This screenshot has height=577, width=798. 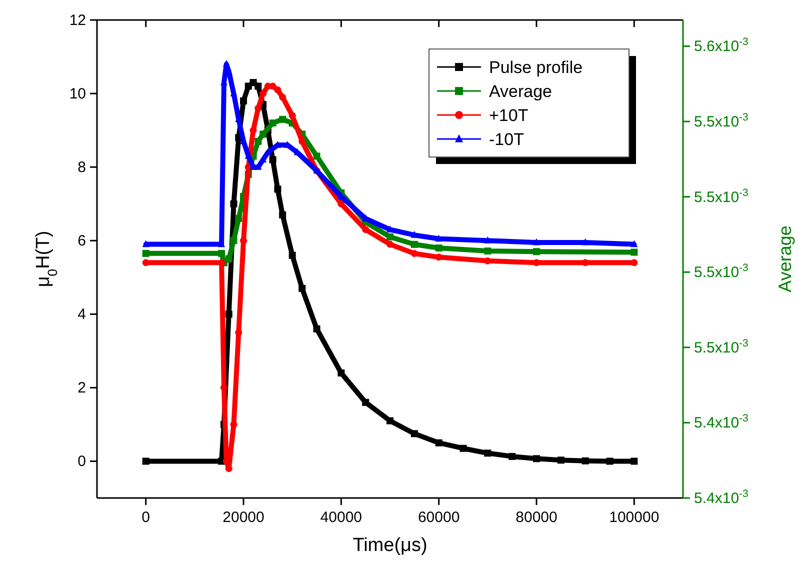 What do you see at coordinates (634, 517) in the screenshot?
I see `x-tick-label: 100000` at bounding box center [634, 517].